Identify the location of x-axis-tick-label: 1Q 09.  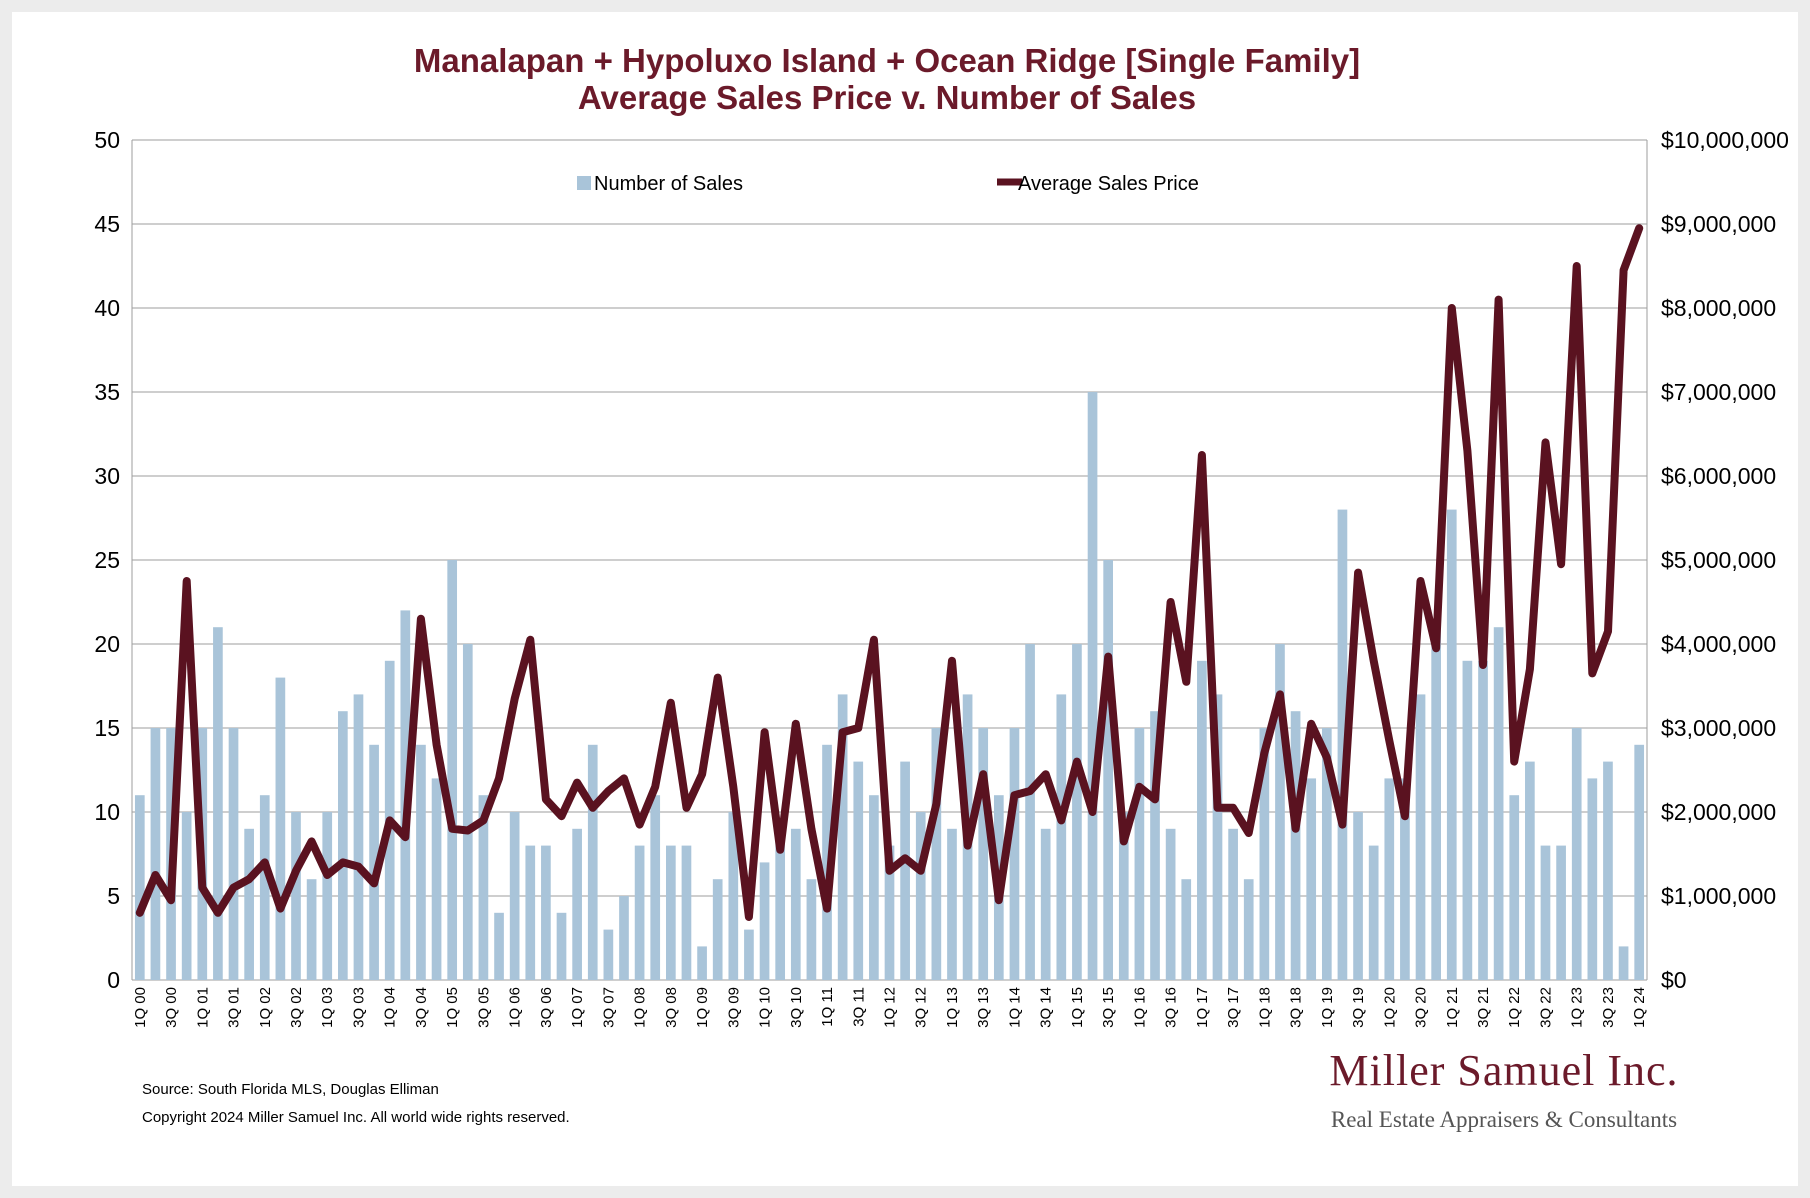
(702, 1007).